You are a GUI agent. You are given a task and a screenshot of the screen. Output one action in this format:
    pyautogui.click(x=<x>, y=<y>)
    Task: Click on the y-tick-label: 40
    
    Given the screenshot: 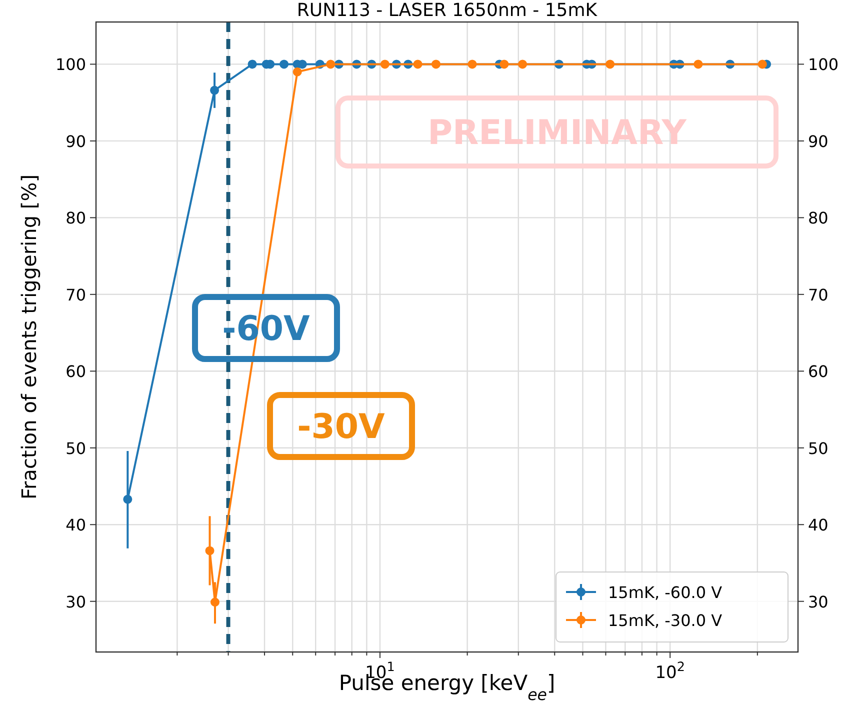 What is the action you would take?
    pyautogui.click(x=76, y=525)
    